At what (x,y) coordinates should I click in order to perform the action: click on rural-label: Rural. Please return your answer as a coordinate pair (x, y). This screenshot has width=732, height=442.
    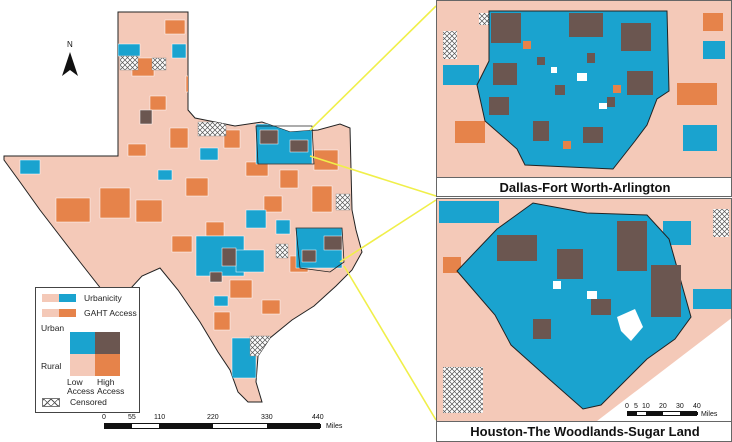
    Looking at the image, I should click on (51, 366).